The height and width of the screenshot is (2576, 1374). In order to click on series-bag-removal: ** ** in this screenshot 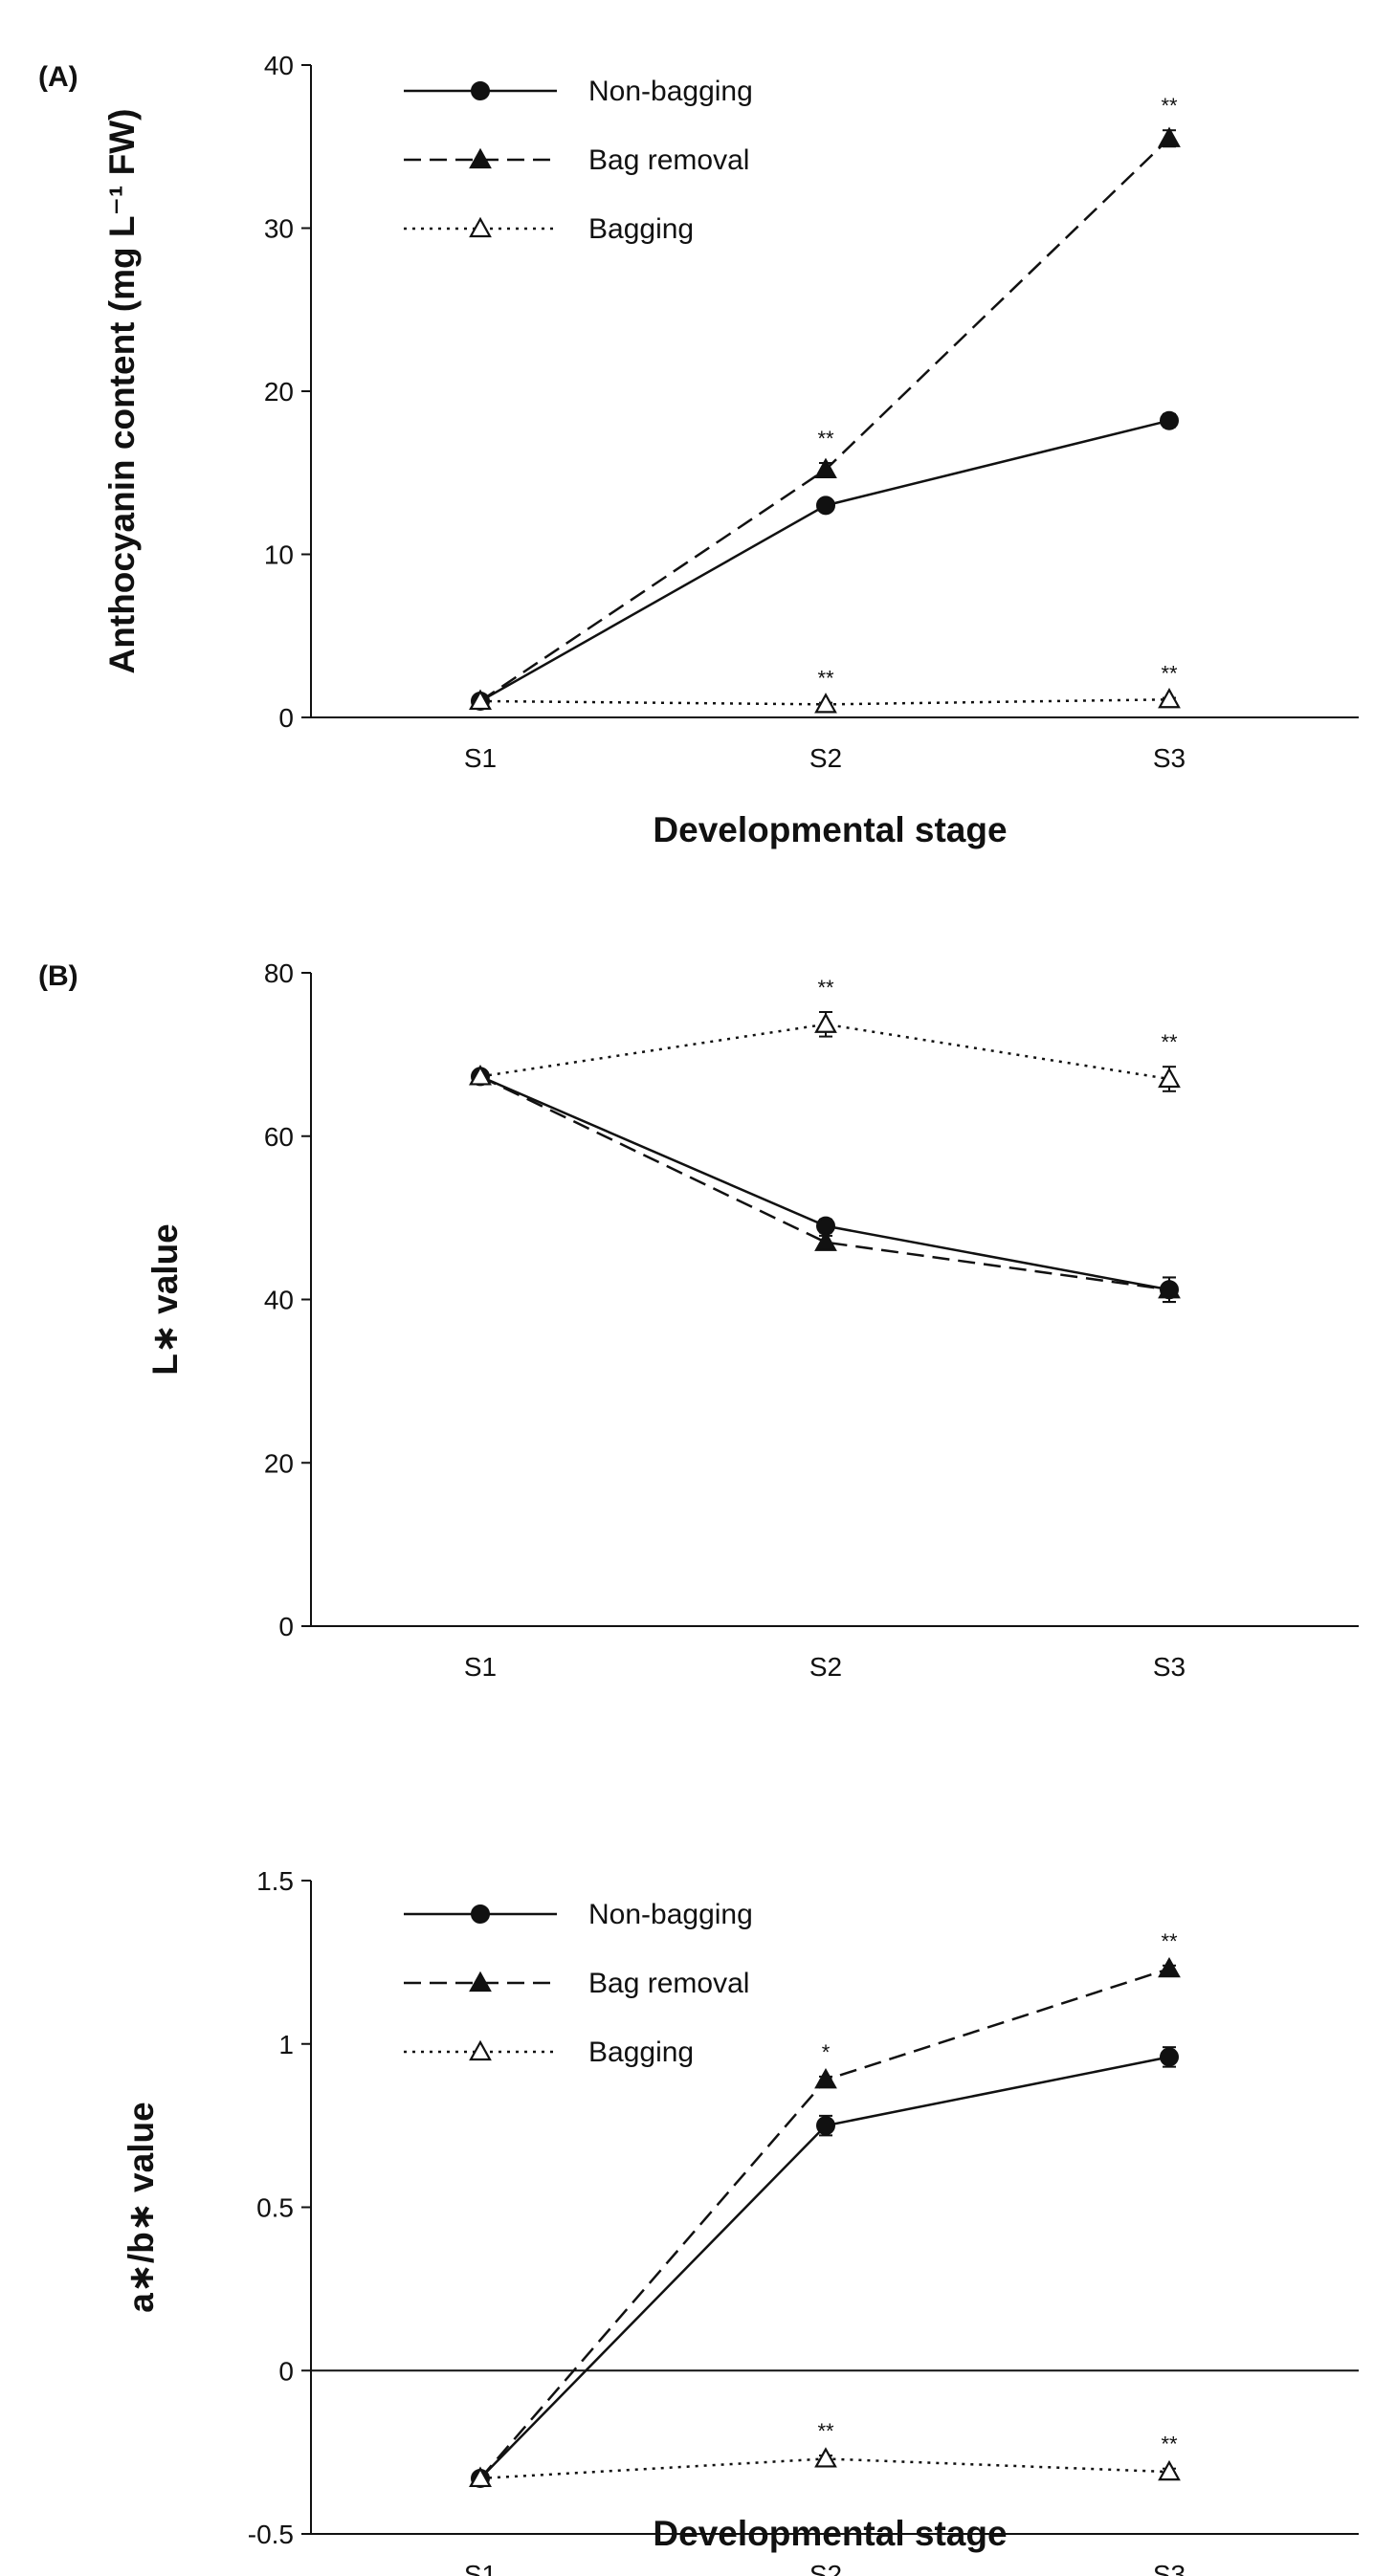, I will do `click(825, 402)`.